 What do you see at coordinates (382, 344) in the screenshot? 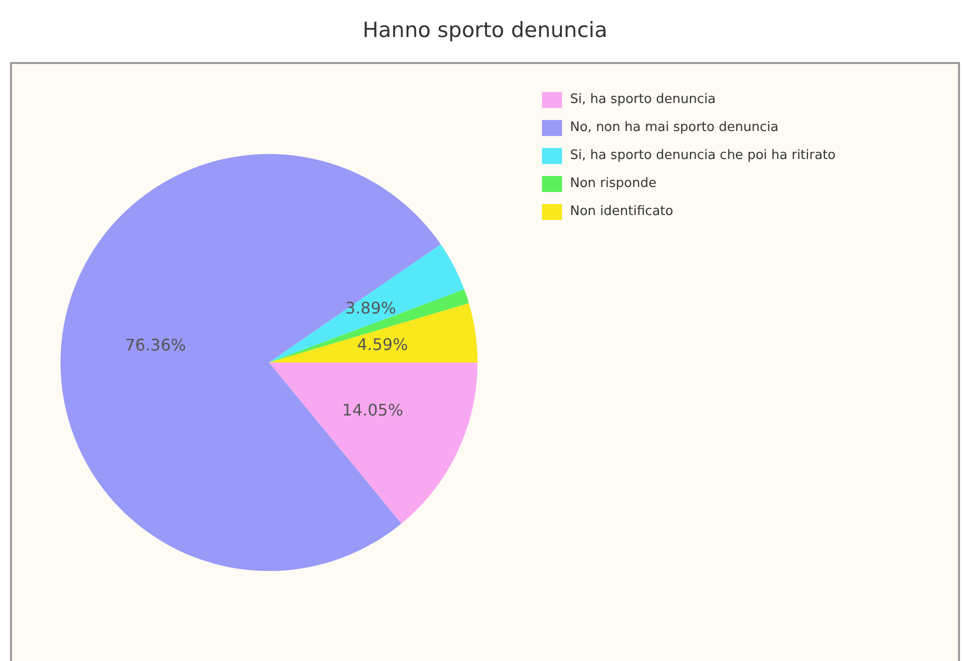
I see `data-label: 4.59%` at bounding box center [382, 344].